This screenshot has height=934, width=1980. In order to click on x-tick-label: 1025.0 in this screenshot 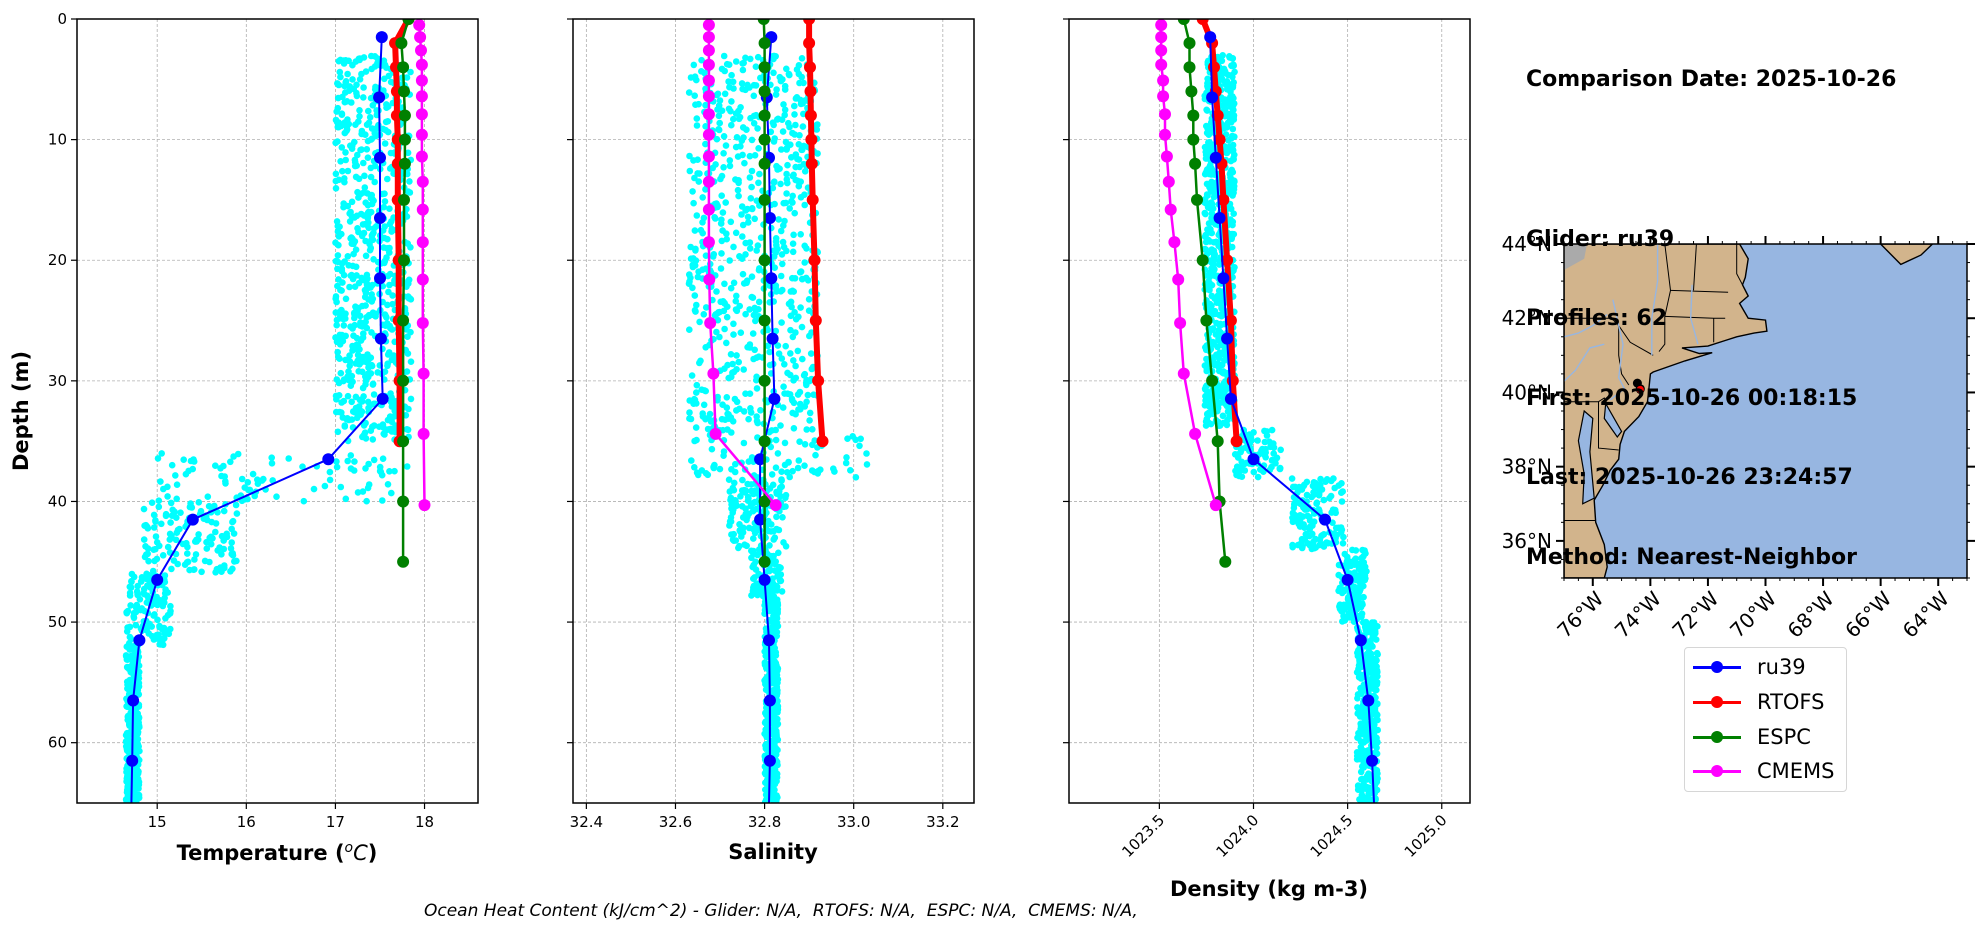, I will do `click(1426, 836)`.